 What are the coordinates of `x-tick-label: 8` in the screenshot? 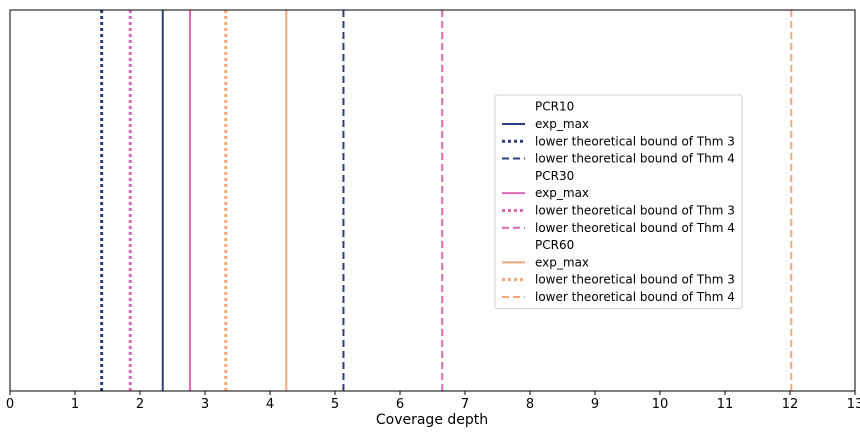 It's located at (530, 404).